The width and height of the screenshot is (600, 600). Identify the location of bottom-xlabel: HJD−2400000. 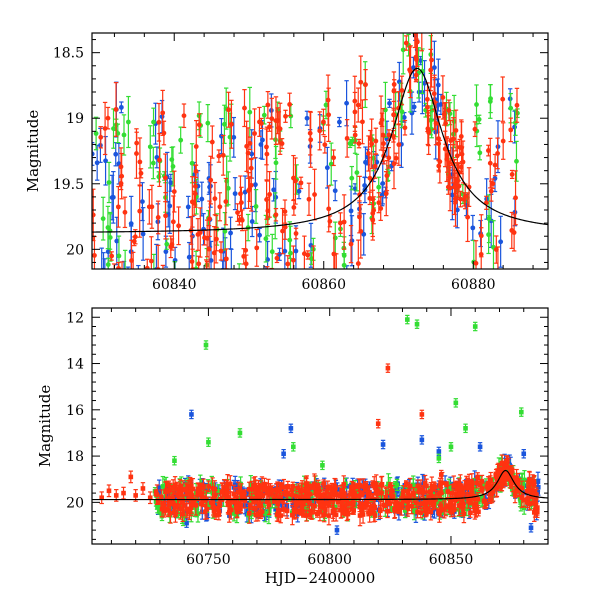
(320, 578).